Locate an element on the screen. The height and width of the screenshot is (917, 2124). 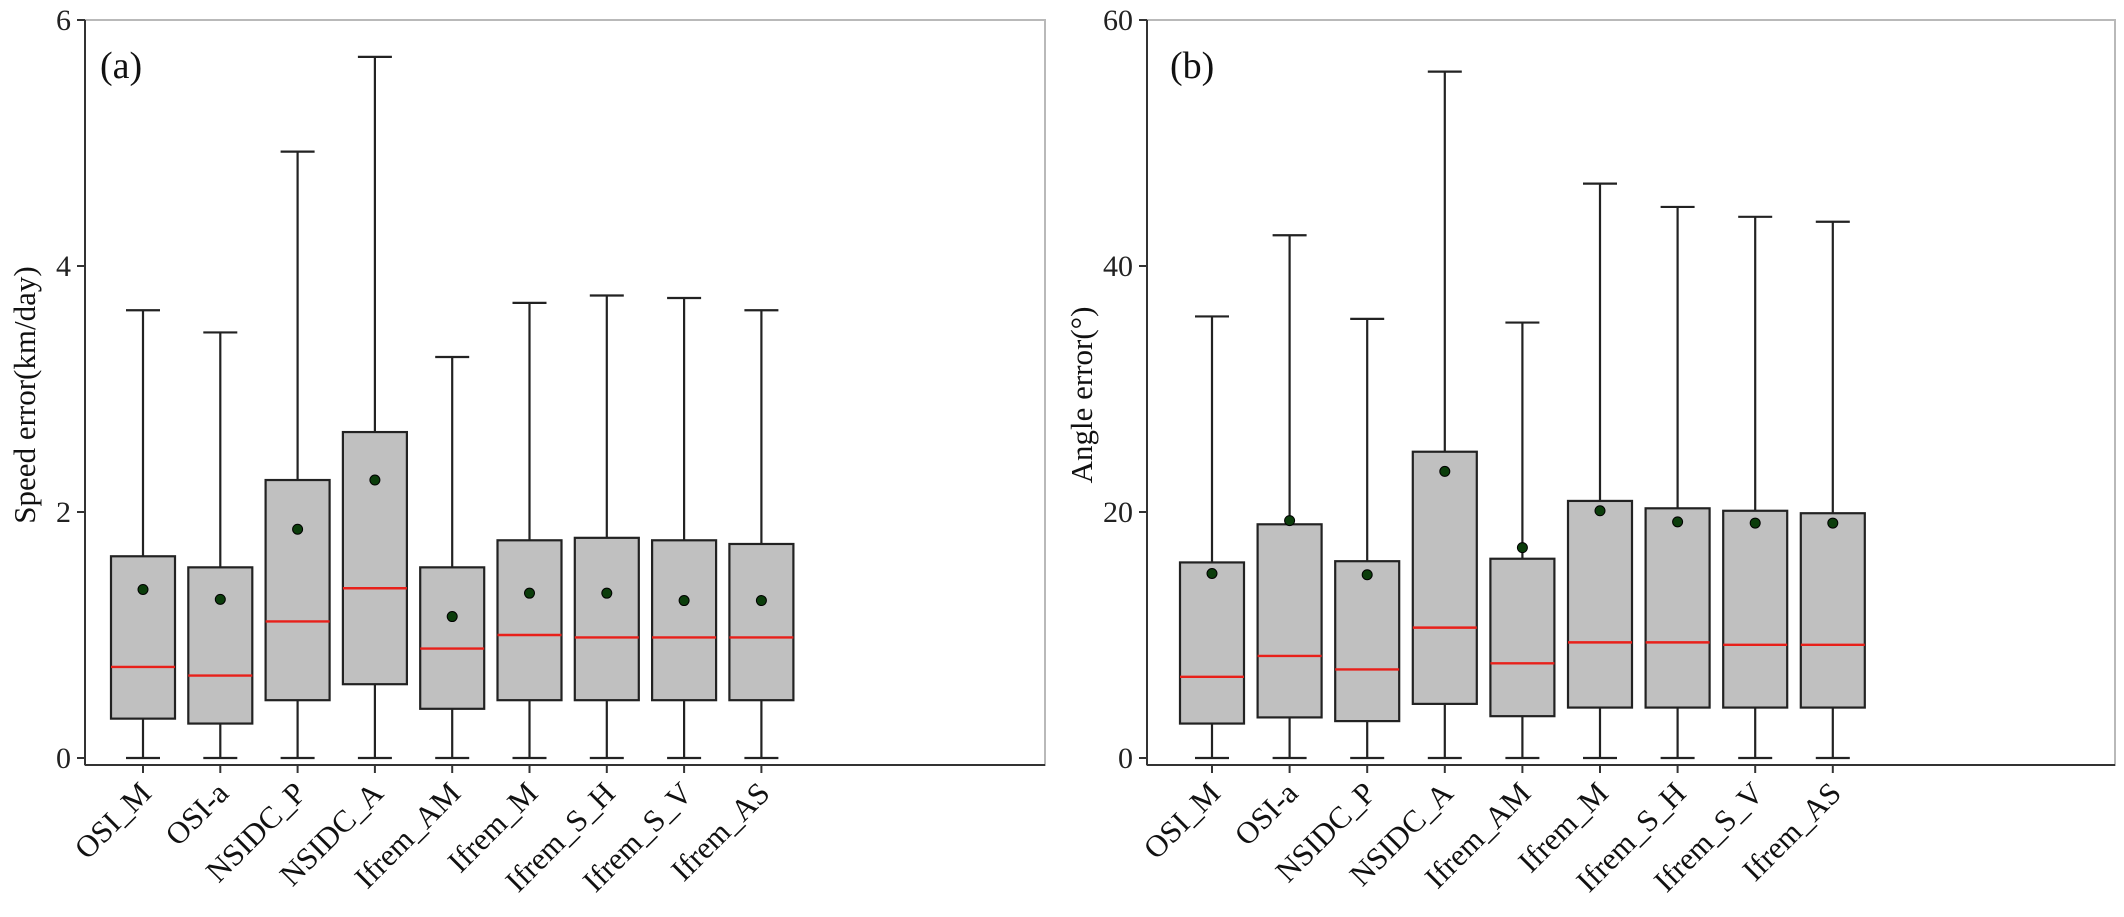
y-tick-label: 2 is located at coordinates (63, 512).